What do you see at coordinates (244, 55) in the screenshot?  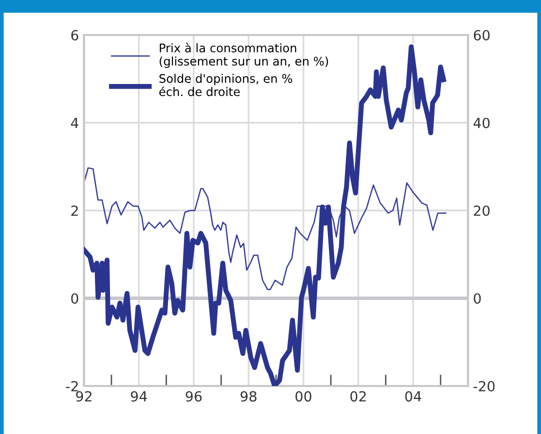 I see `legend-label: Prix à la consommation (glissement sur un an, en %)` at bounding box center [244, 55].